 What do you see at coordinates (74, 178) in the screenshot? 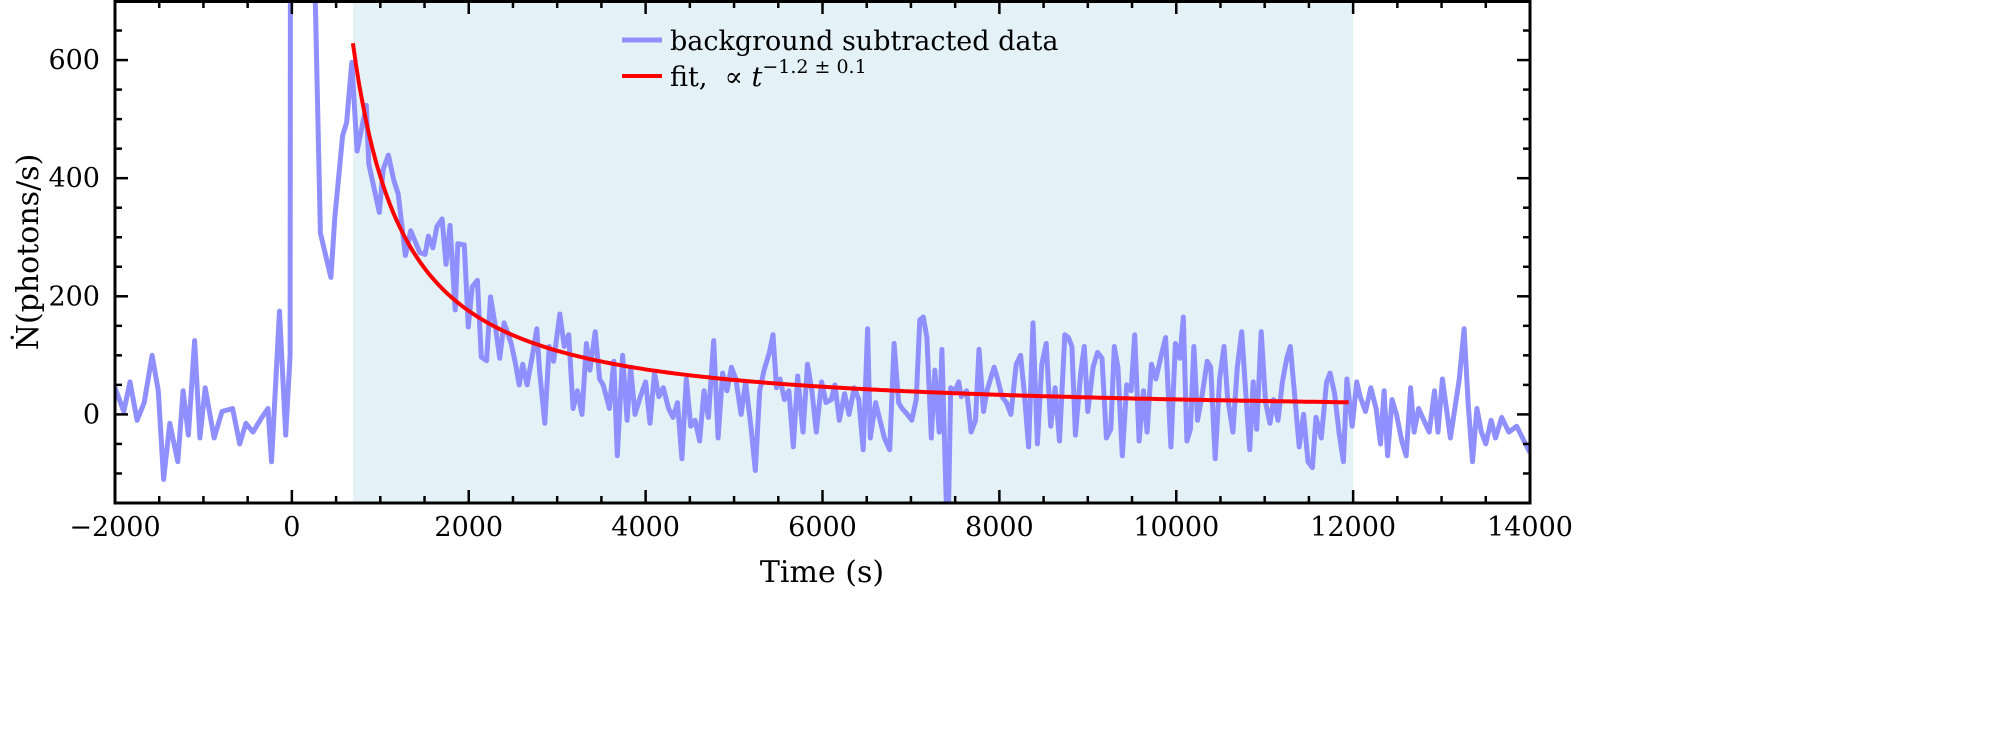
I see `y-tick-label: 400` at bounding box center [74, 178].